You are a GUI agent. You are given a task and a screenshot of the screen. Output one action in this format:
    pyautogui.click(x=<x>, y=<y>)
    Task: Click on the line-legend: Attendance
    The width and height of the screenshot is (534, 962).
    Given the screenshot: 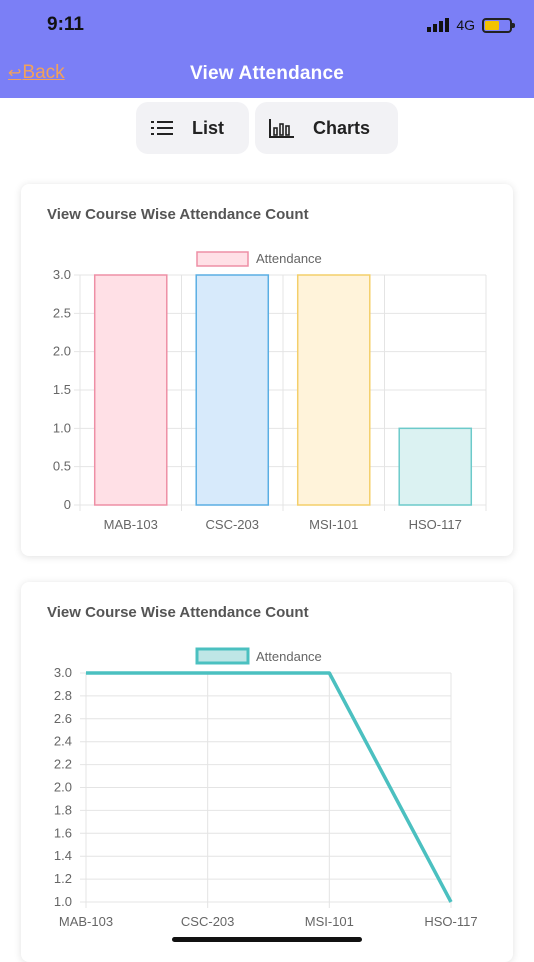 What is the action you would take?
    pyautogui.click(x=259, y=656)
    